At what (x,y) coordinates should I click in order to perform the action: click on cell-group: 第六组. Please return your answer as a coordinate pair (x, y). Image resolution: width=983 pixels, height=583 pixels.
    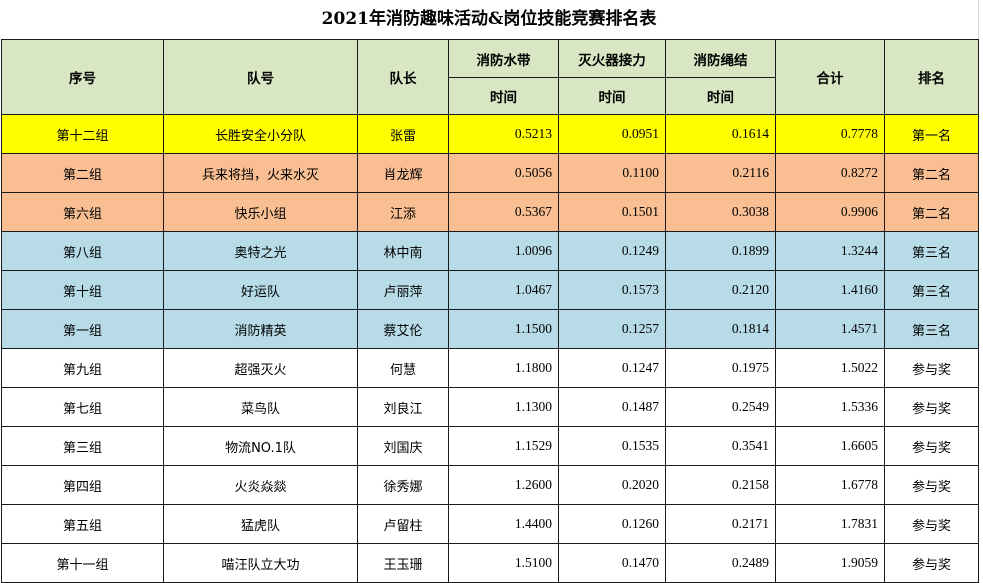
    Looking at the image, I should click on (82, 212).